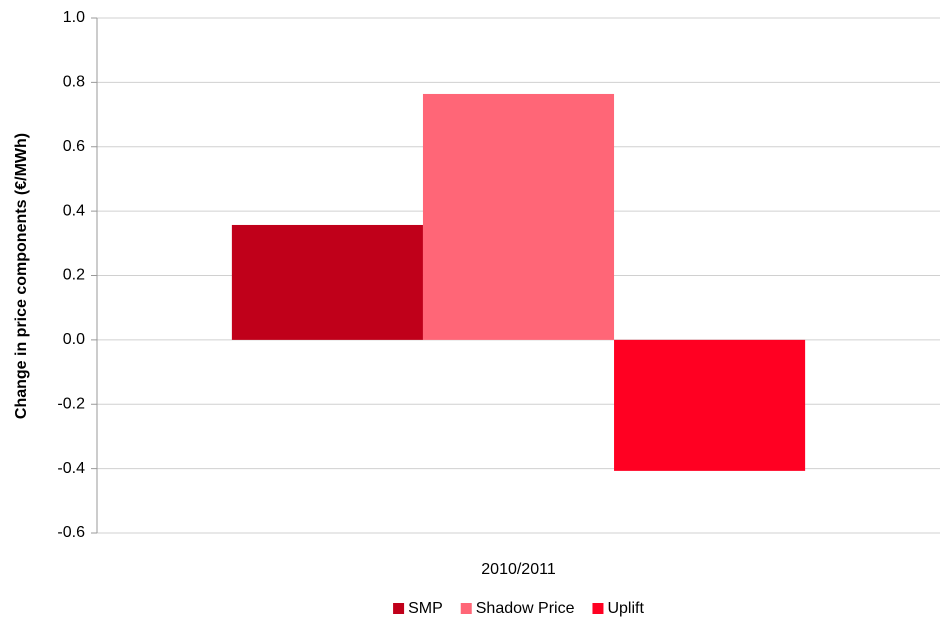  What do you see at coordinates (74, 17) in the screenshot?
I see `y-tick-label: 1.0` at bounding box center [74, 17].